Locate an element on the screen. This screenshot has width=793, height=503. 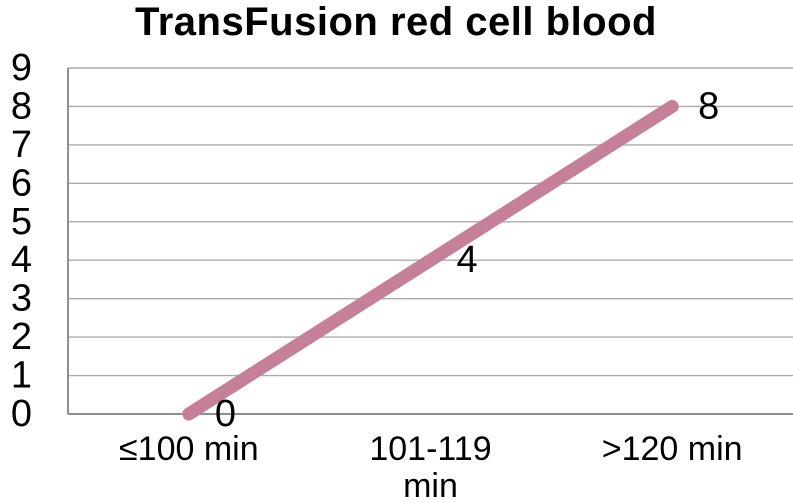
x-axis-tick-label: 101-119 is located at coordinates (430, 449).